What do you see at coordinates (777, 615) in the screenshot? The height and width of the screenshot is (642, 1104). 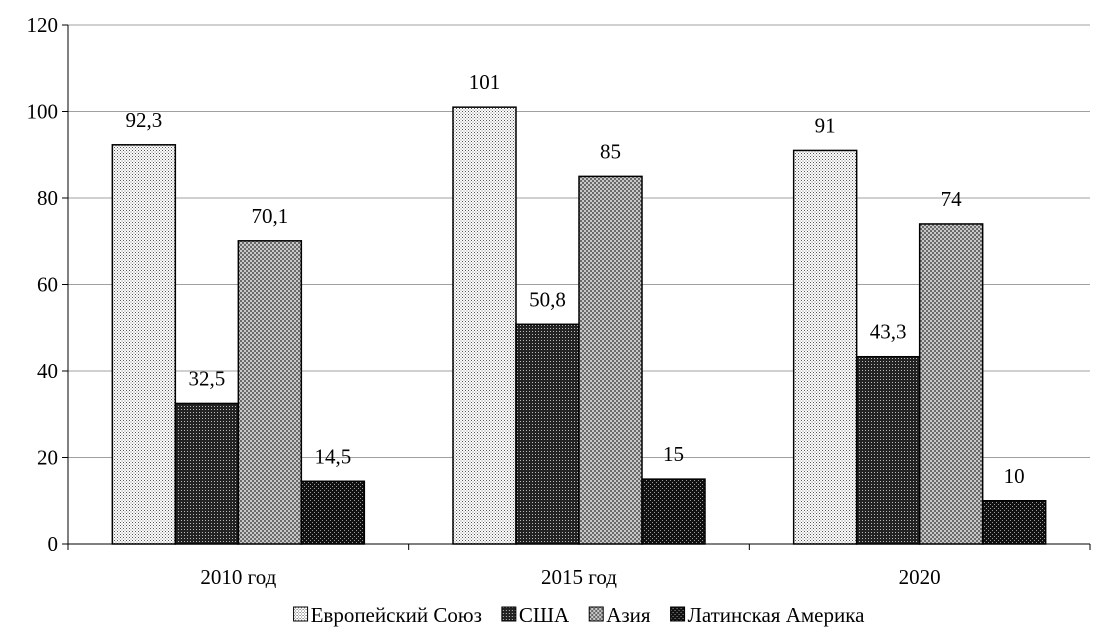 I see `legend-label: Латинская Америка` at bounding box center [777, 615].